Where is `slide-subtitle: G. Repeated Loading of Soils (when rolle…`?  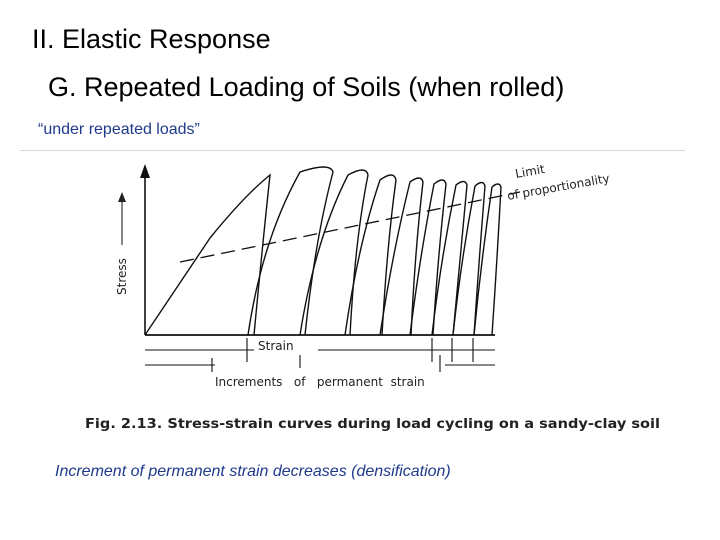 slide-subtitle: G. Repeated Loading of Soils (when rolle… is located at coordinates (306, 87).